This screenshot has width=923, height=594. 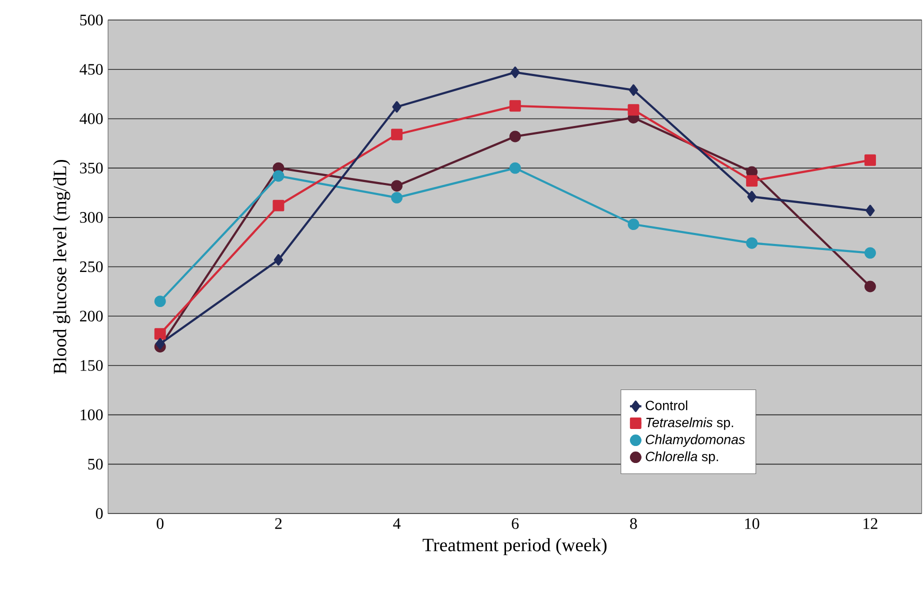 What do you see at coordinates (91, 316) in the screenshot?
I see `y-tick-label: 200` at bounding box center [91, 316].